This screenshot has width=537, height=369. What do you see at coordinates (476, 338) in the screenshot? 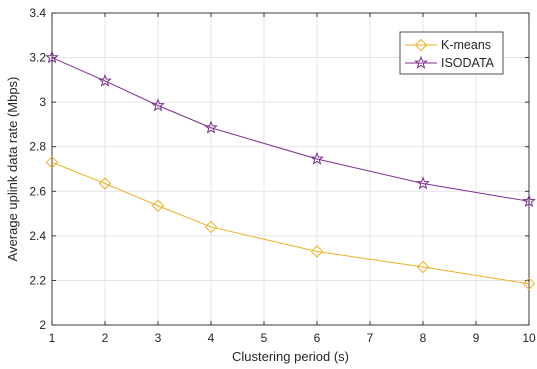
I see `x-tick-label: 9` at bounding box center [476, 338].